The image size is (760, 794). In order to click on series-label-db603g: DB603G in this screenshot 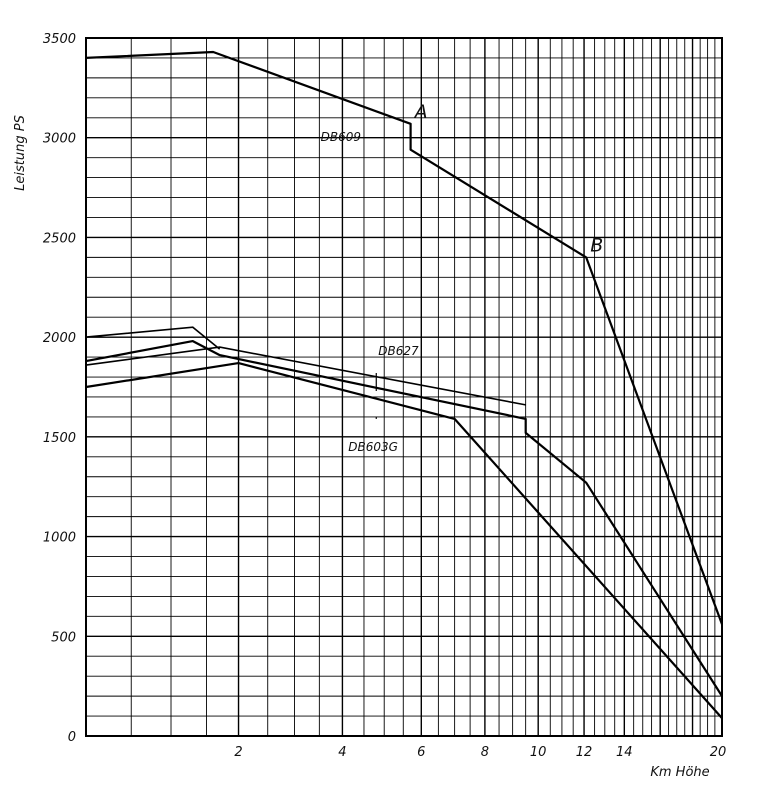, I will do `click(373, 447)`.